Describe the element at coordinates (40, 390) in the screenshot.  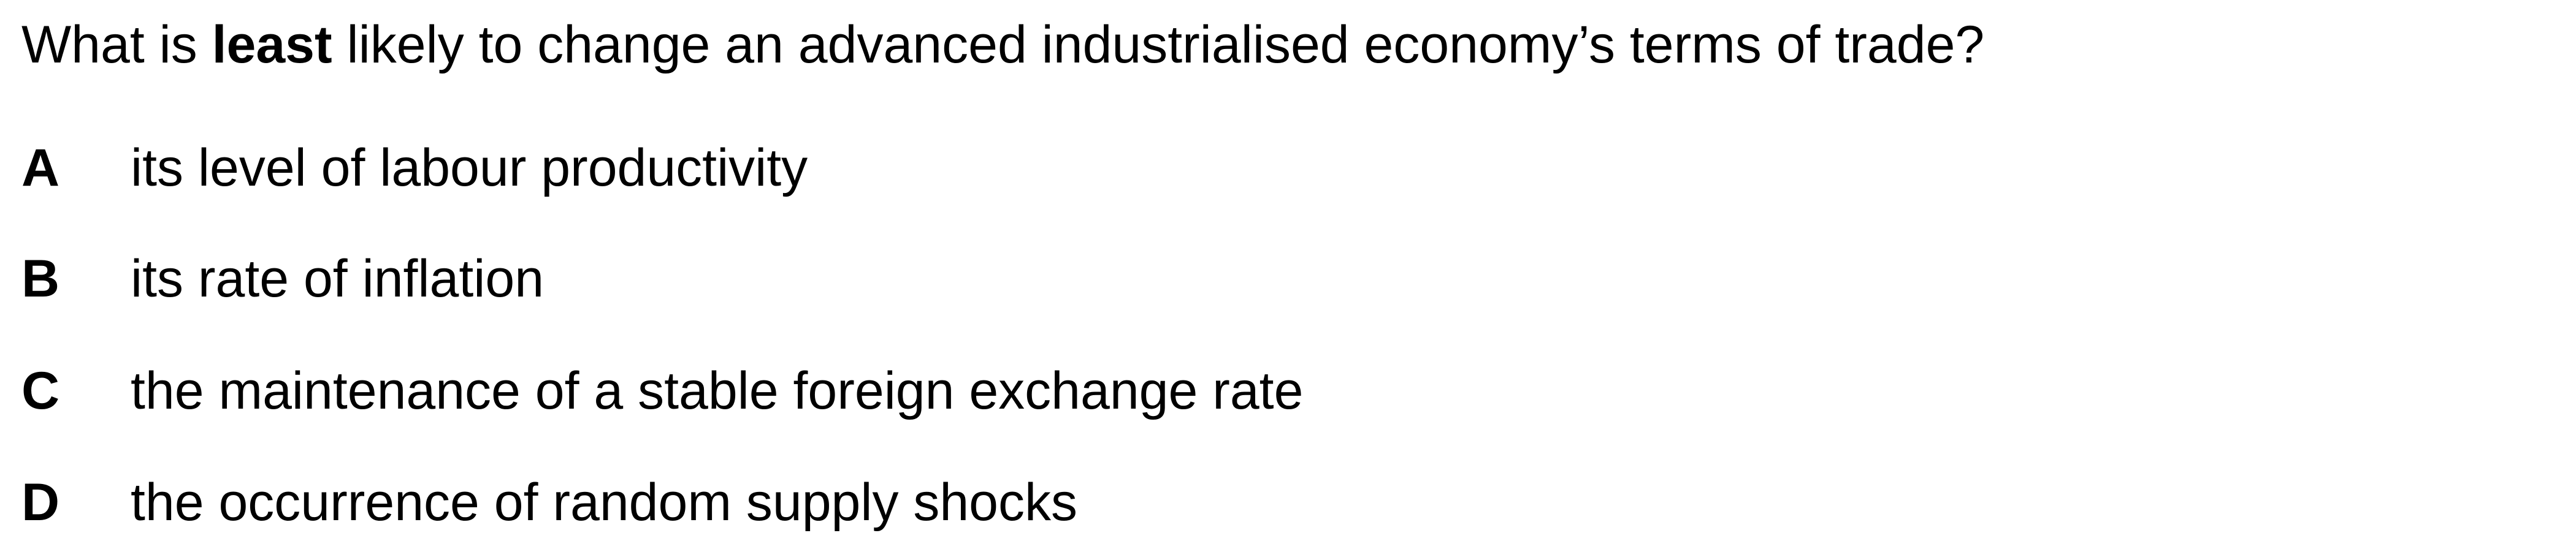
I see `option-c-letter: C` at that location.